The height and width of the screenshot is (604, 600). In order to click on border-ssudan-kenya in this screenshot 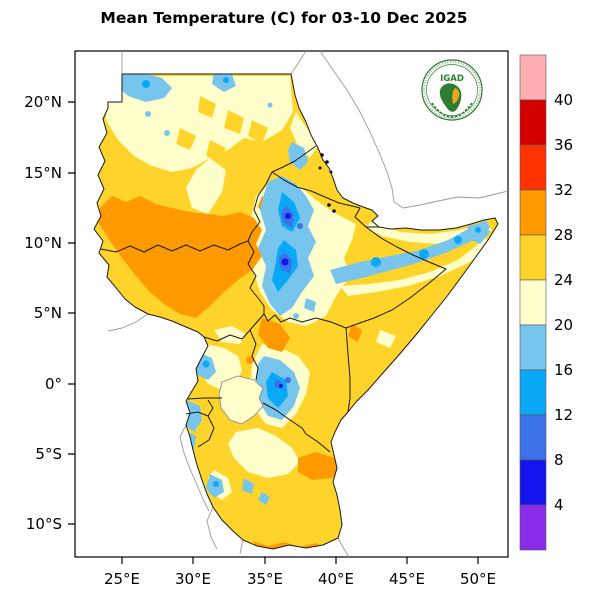, I will do `click(257, 322)`.